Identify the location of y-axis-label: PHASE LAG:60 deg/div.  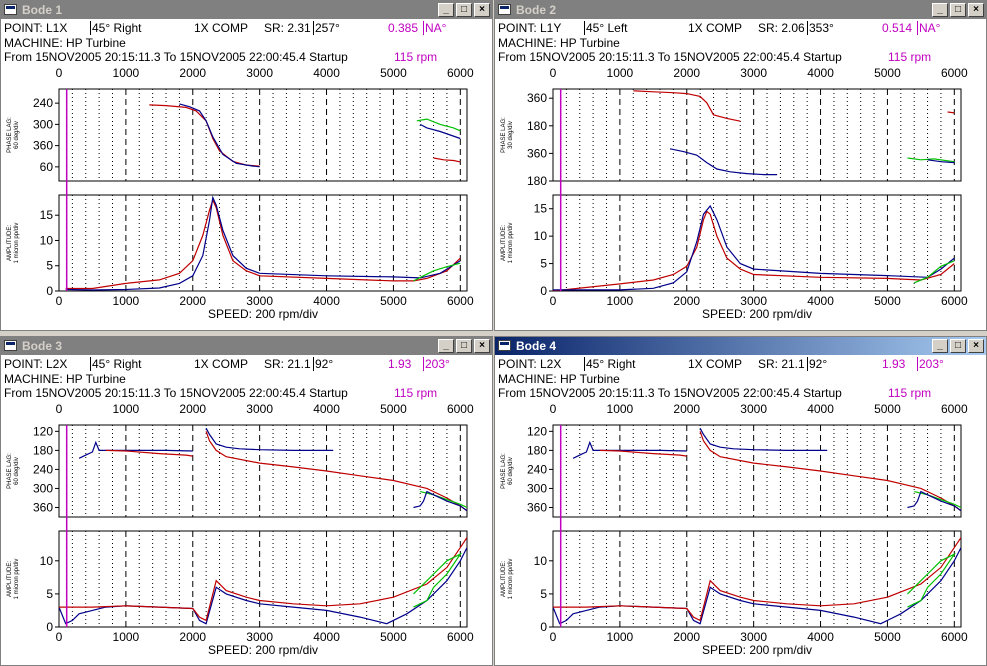
(507, 471).